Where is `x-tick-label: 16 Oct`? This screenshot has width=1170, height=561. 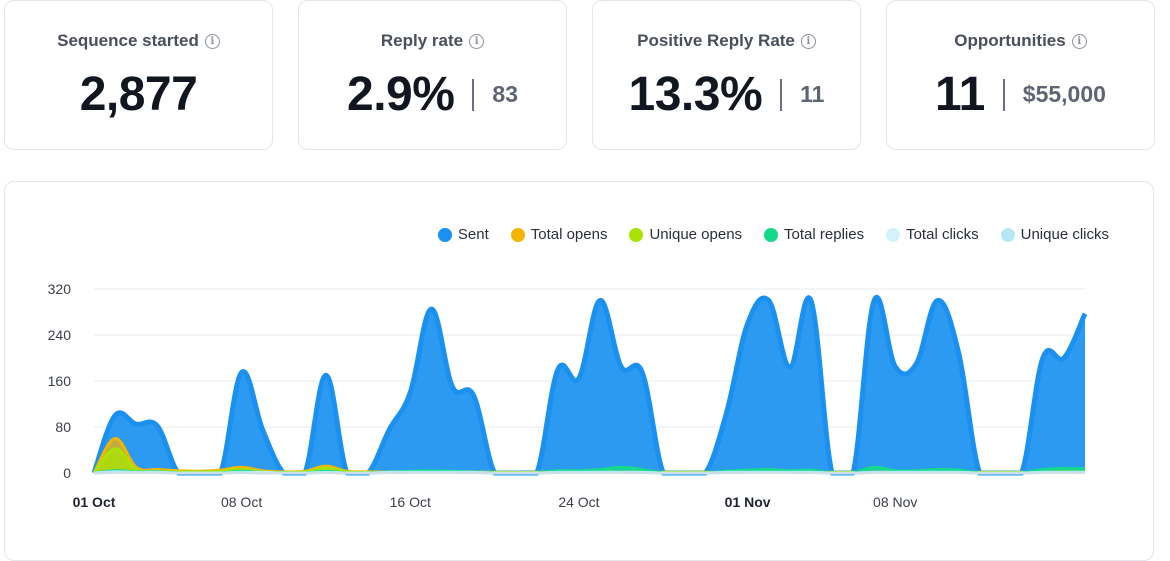 x-tick-label: 16 Oct is located at coordinates (410, 502).